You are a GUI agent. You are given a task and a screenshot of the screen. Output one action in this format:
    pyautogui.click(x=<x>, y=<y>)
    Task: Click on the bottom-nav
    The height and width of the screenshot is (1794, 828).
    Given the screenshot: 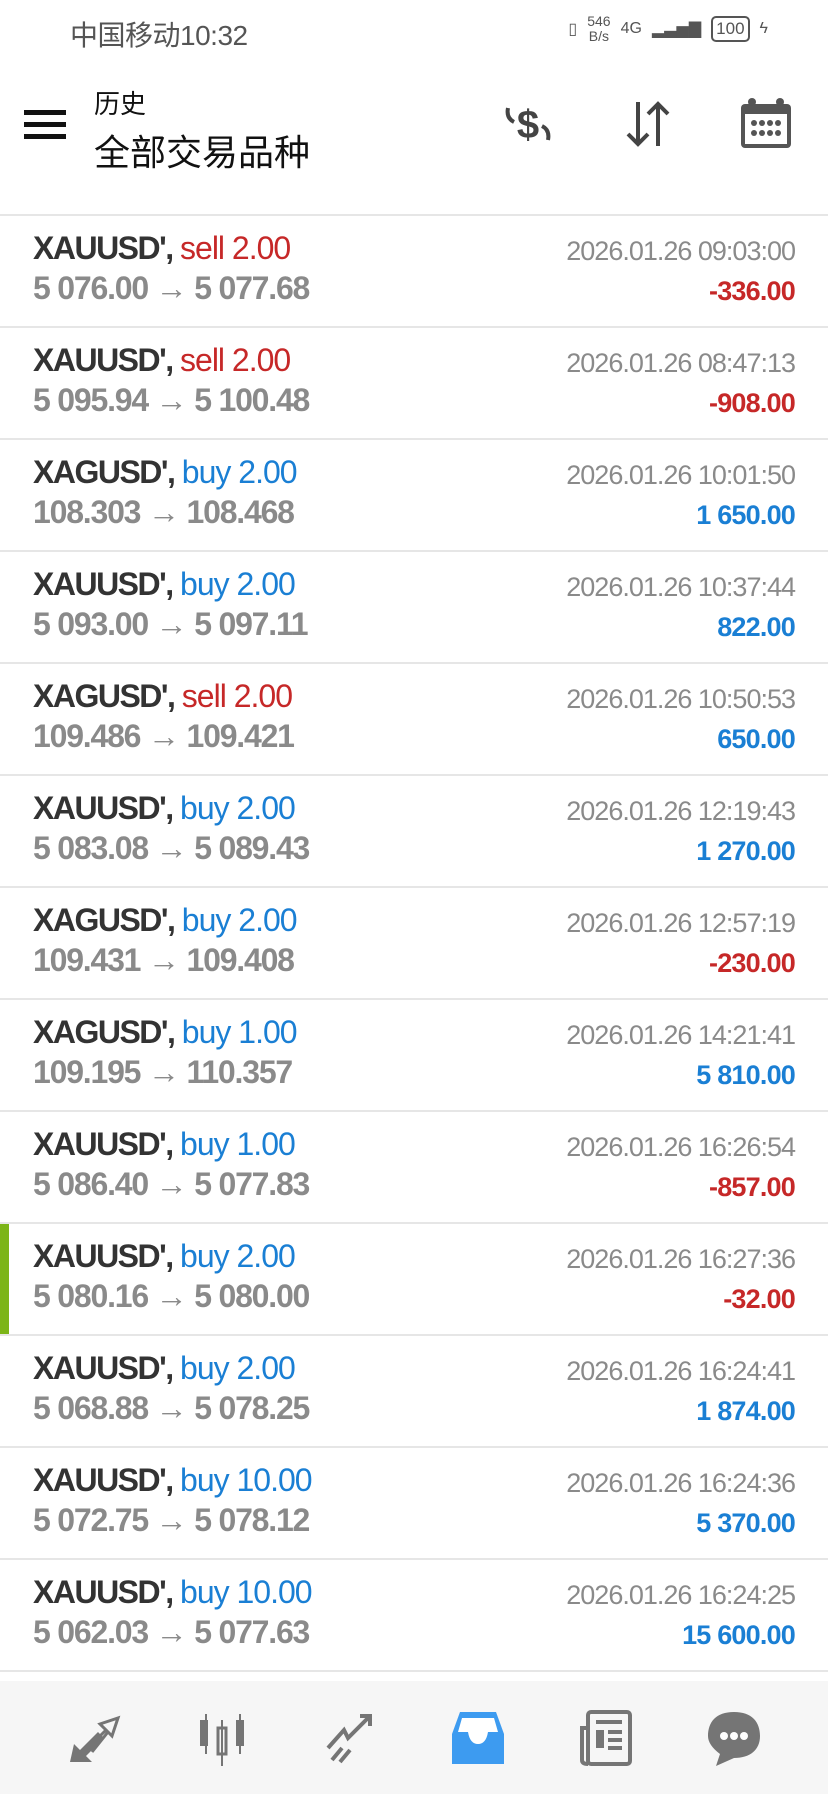 What is the action you would take?
    pyautogui.click(x=414, y=1737)
    